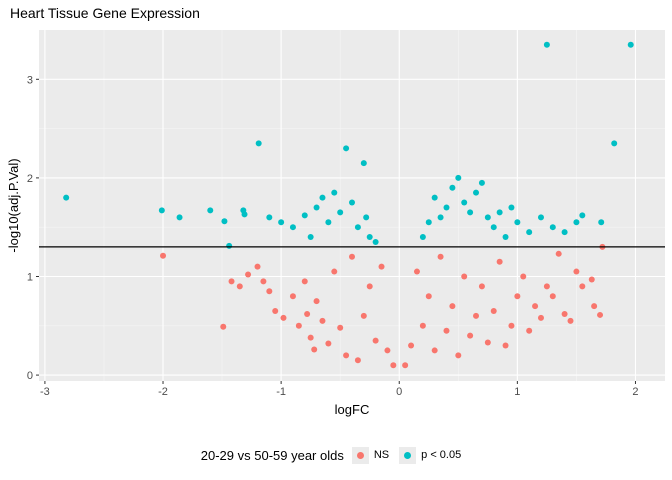 Image resolution: width=672 pixels, height=480 pixels. What do you see at coordinates (352, 409) in the screenshot?
I see `x-axis-title: logFC` at bounding box center [352, 409].